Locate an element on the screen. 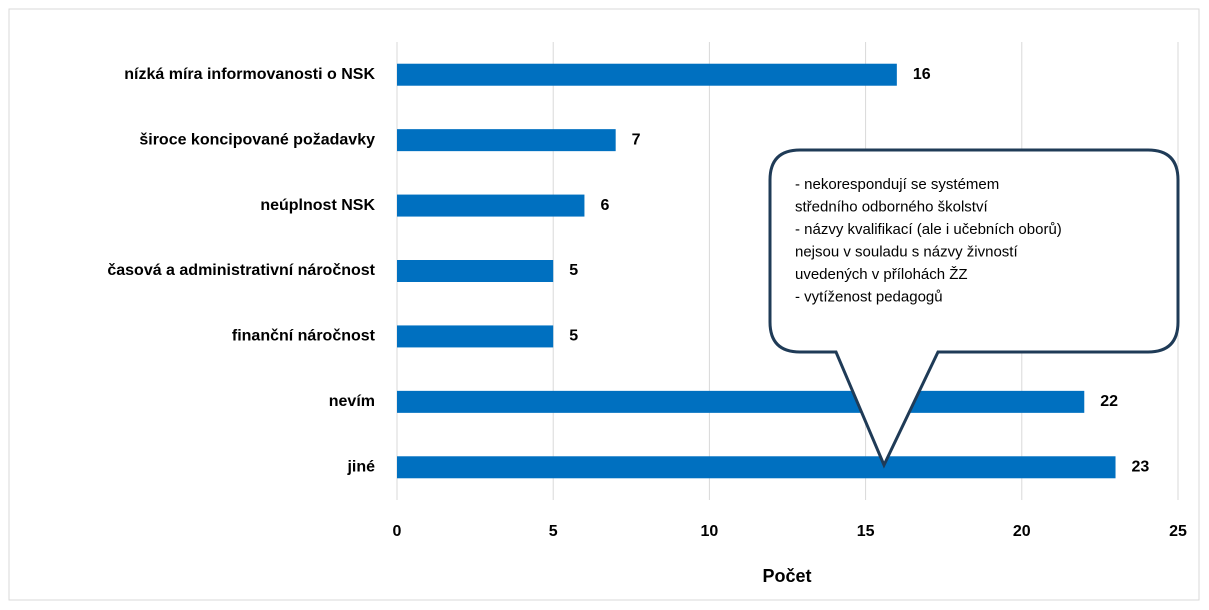  value-label: 22 is located at coordinates (1109, 401).